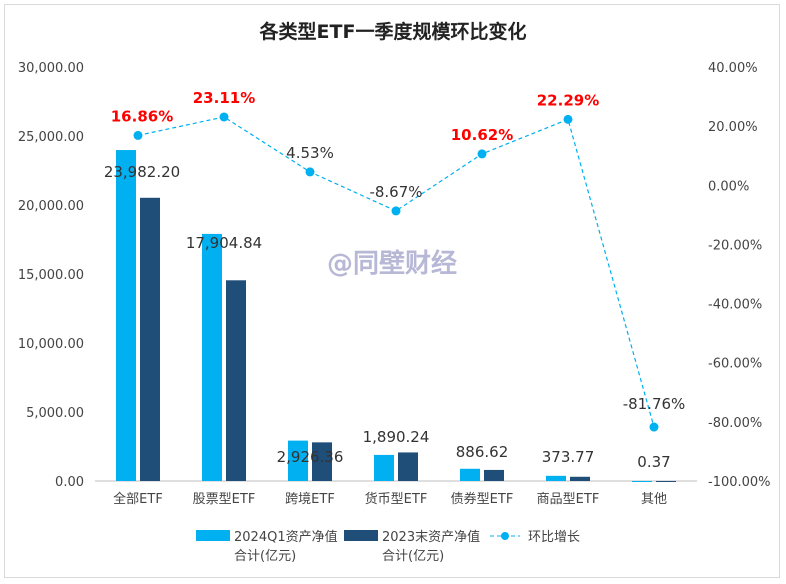  Describe the element at coordinates (482, 499) in the screenshot. I see `category-label: 债券型ETF` at that location.